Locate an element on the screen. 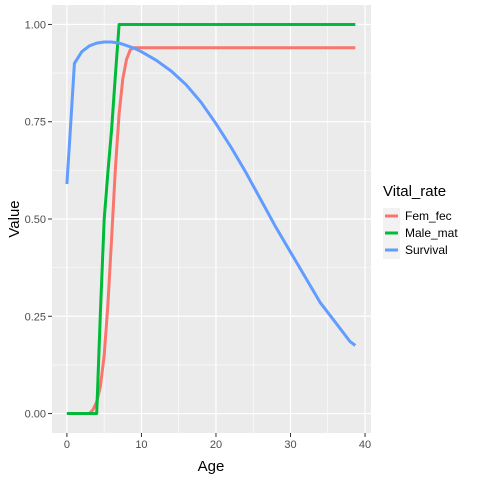  x-tick-label: 20 is located at coordinates (216, 445).